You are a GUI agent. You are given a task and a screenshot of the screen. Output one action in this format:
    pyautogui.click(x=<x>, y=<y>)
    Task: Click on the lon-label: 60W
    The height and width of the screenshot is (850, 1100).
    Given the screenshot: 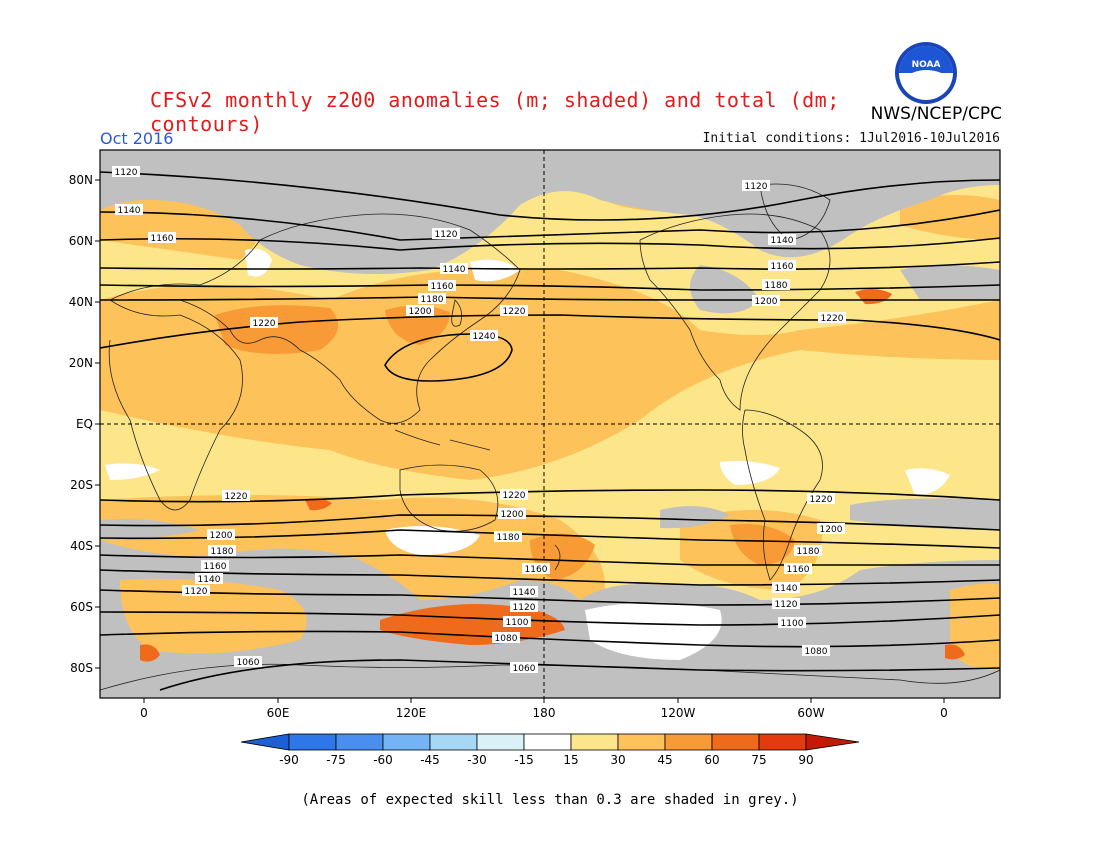 What is the action you would take?
    pyautogui.click(x=811, y=713)
    